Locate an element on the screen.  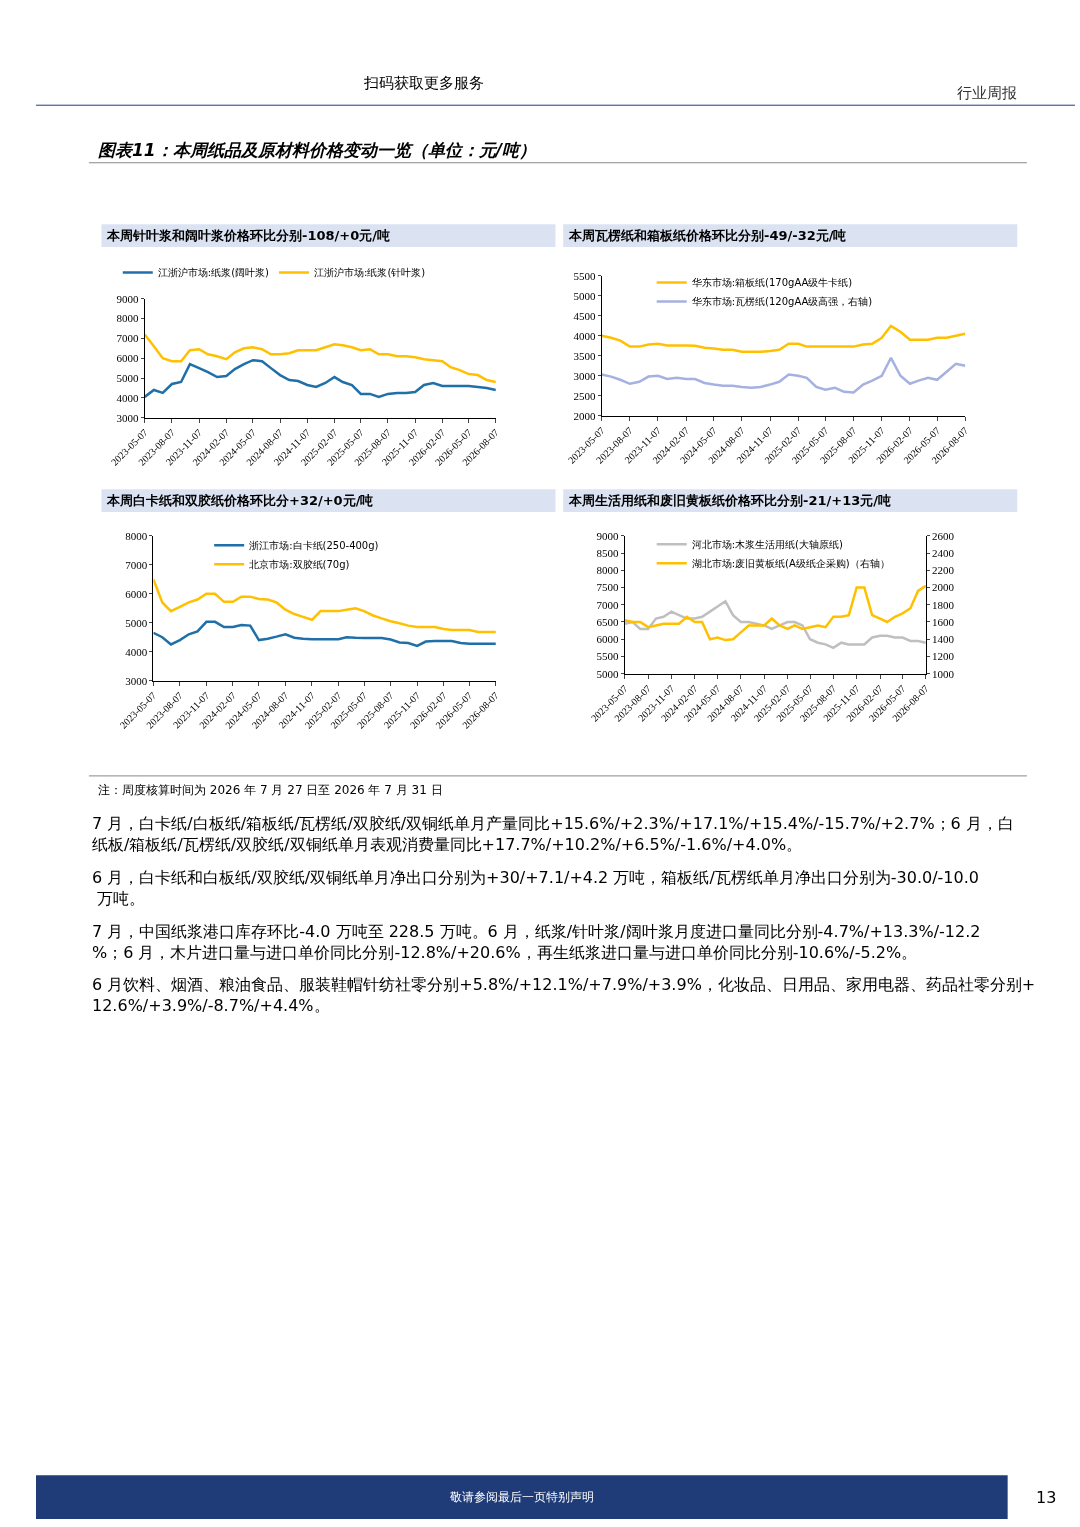
text: 行业周报 is located at coordinates (987, 93).